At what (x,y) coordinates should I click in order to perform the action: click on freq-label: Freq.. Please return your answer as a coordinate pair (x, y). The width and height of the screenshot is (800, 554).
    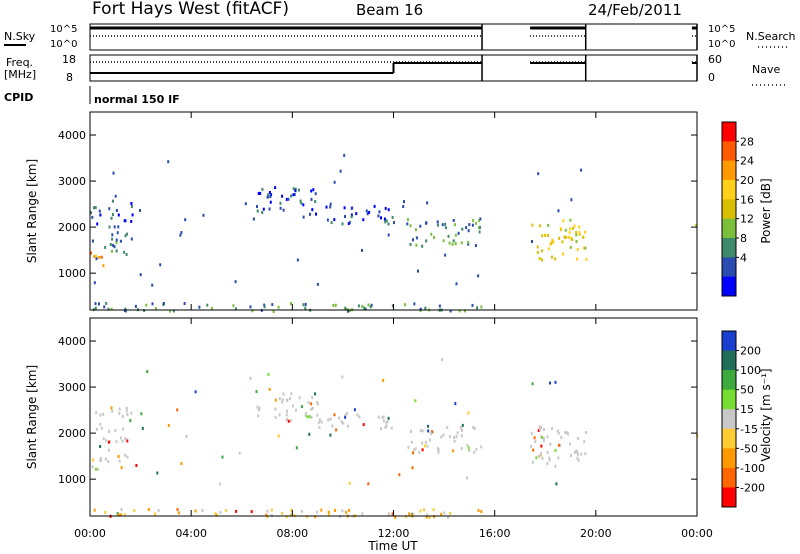
    Looking at the image, I should click on (19, 62).